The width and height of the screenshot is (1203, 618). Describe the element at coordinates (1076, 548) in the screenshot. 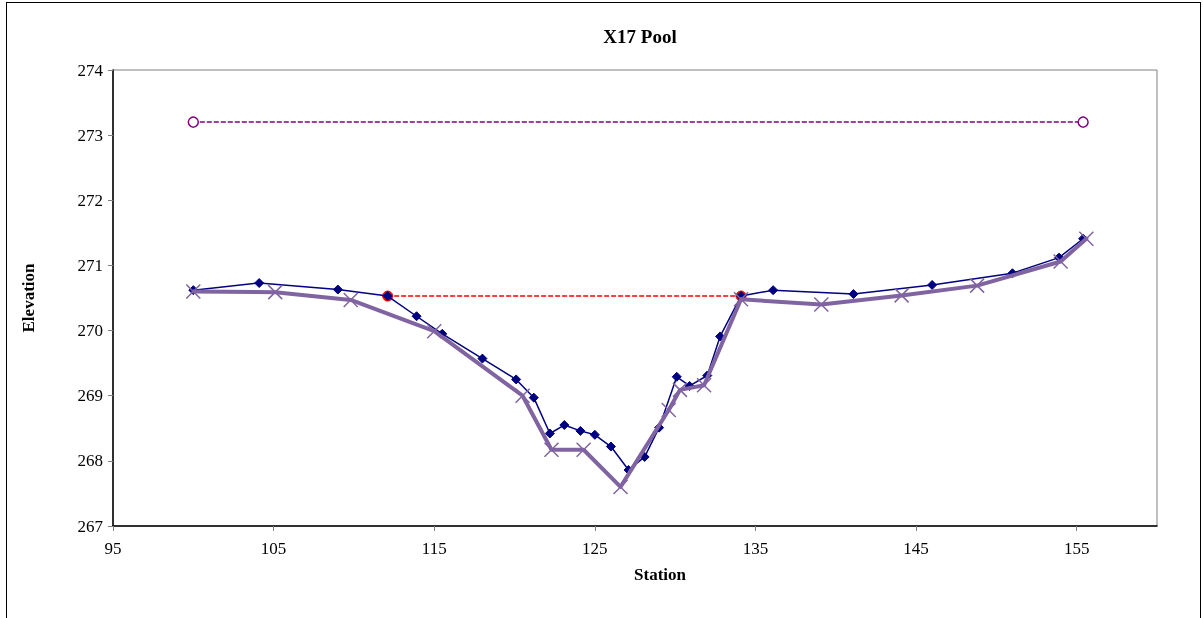

I see `x-tick-label: 155` at that location.